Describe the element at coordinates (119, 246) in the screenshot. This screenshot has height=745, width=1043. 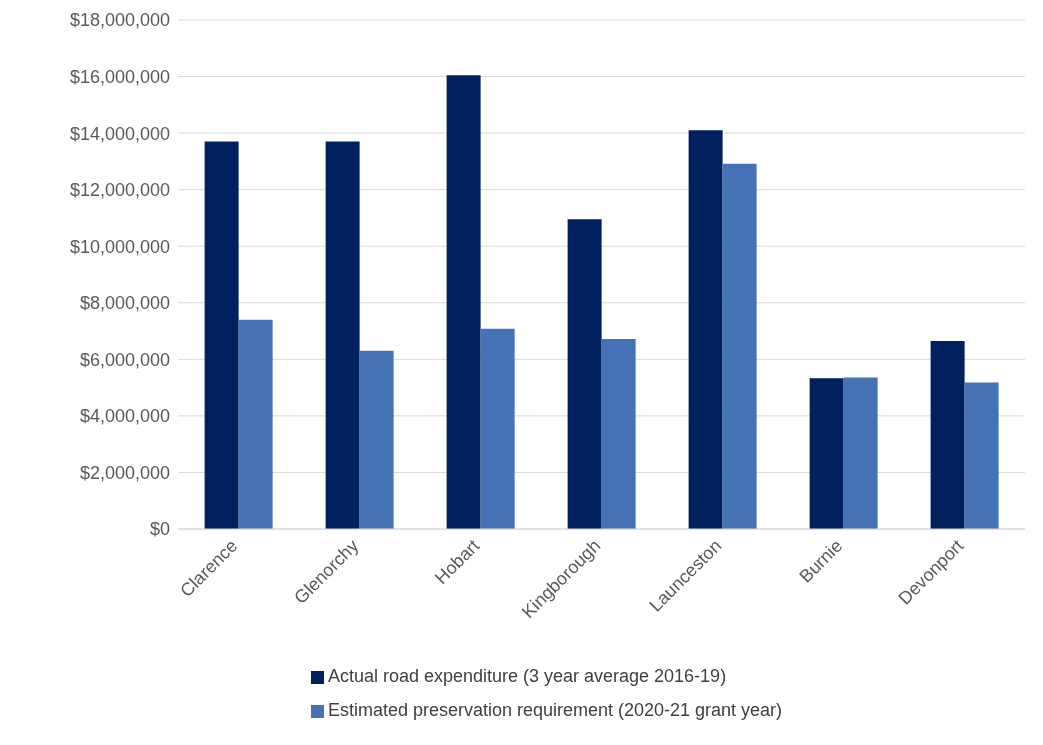
I see `y-tick-label: $10,000,000` at that location.